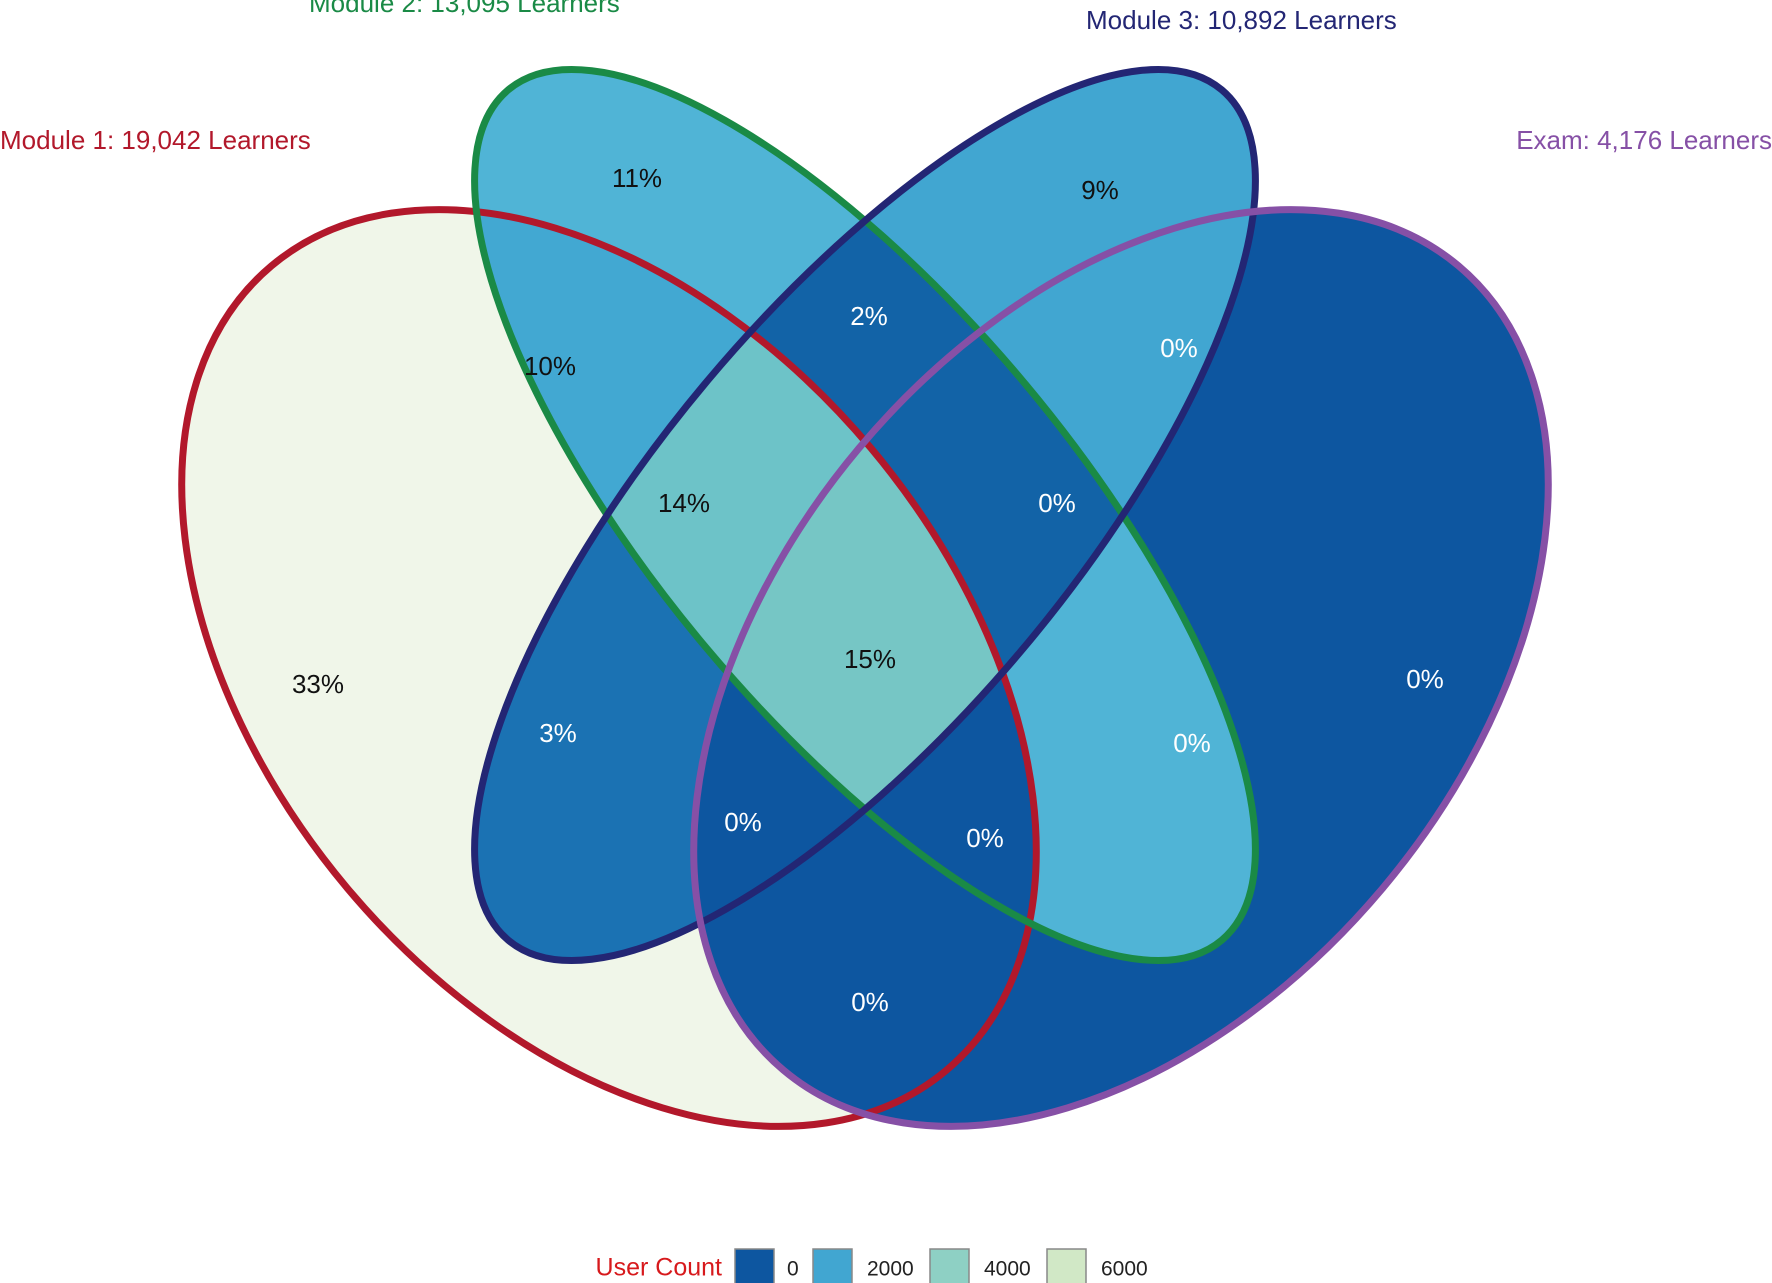 The image size is (1772, 1283). What do you see at coordinates (1057, 503) in the screenshot?
I see `region-label-module-2-3-exam: 0%` at bounding box center [1057, 503].